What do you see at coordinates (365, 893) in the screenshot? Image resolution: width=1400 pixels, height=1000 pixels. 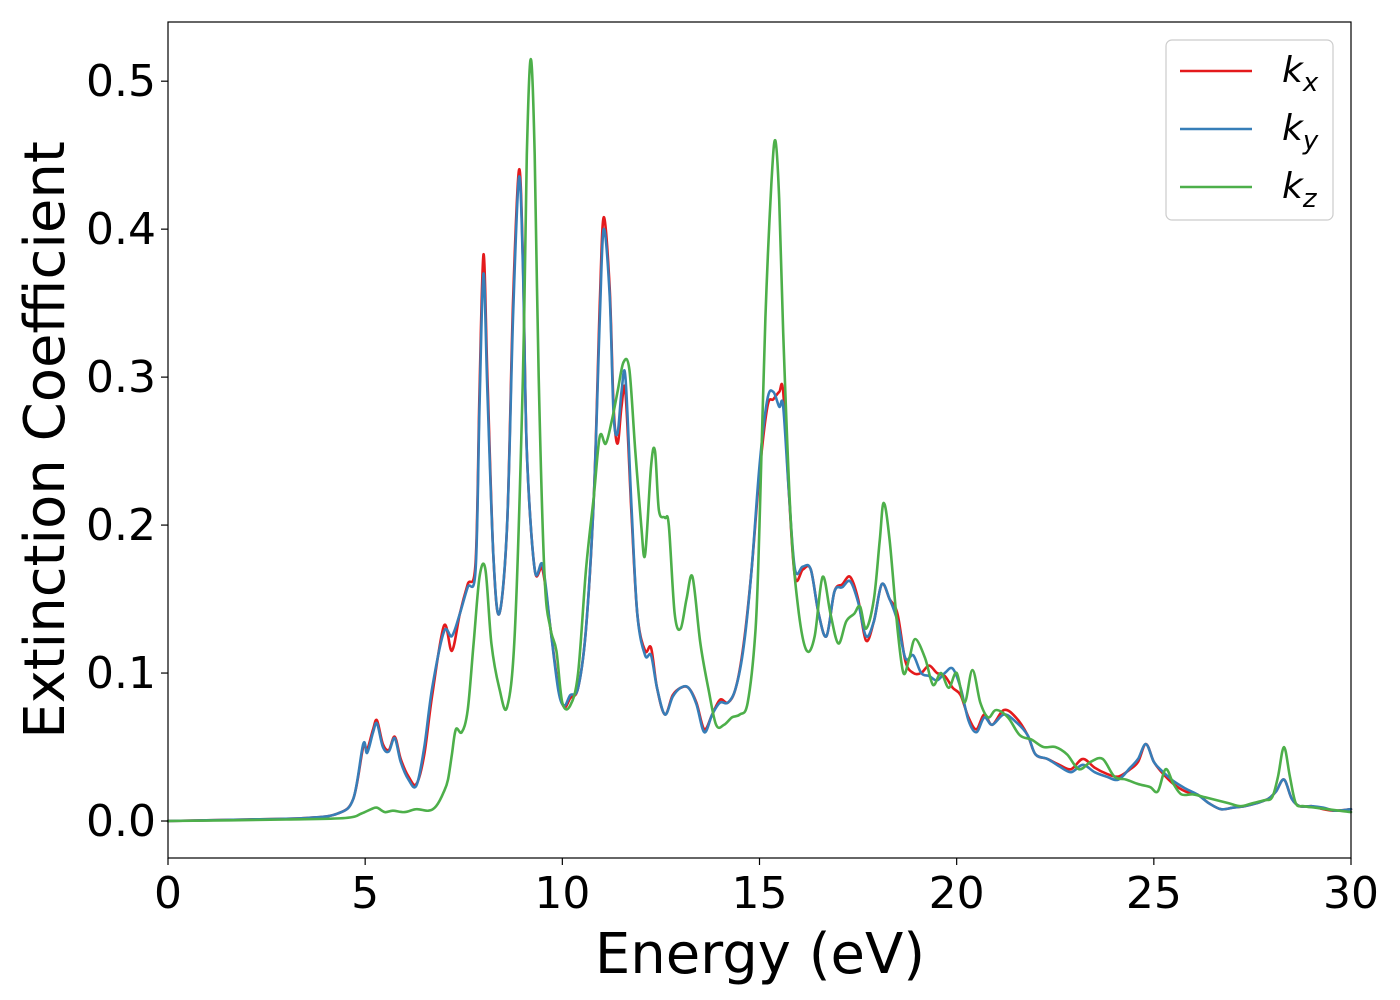 I see `x-tick-label: 5` at bounding box center [365, 893].